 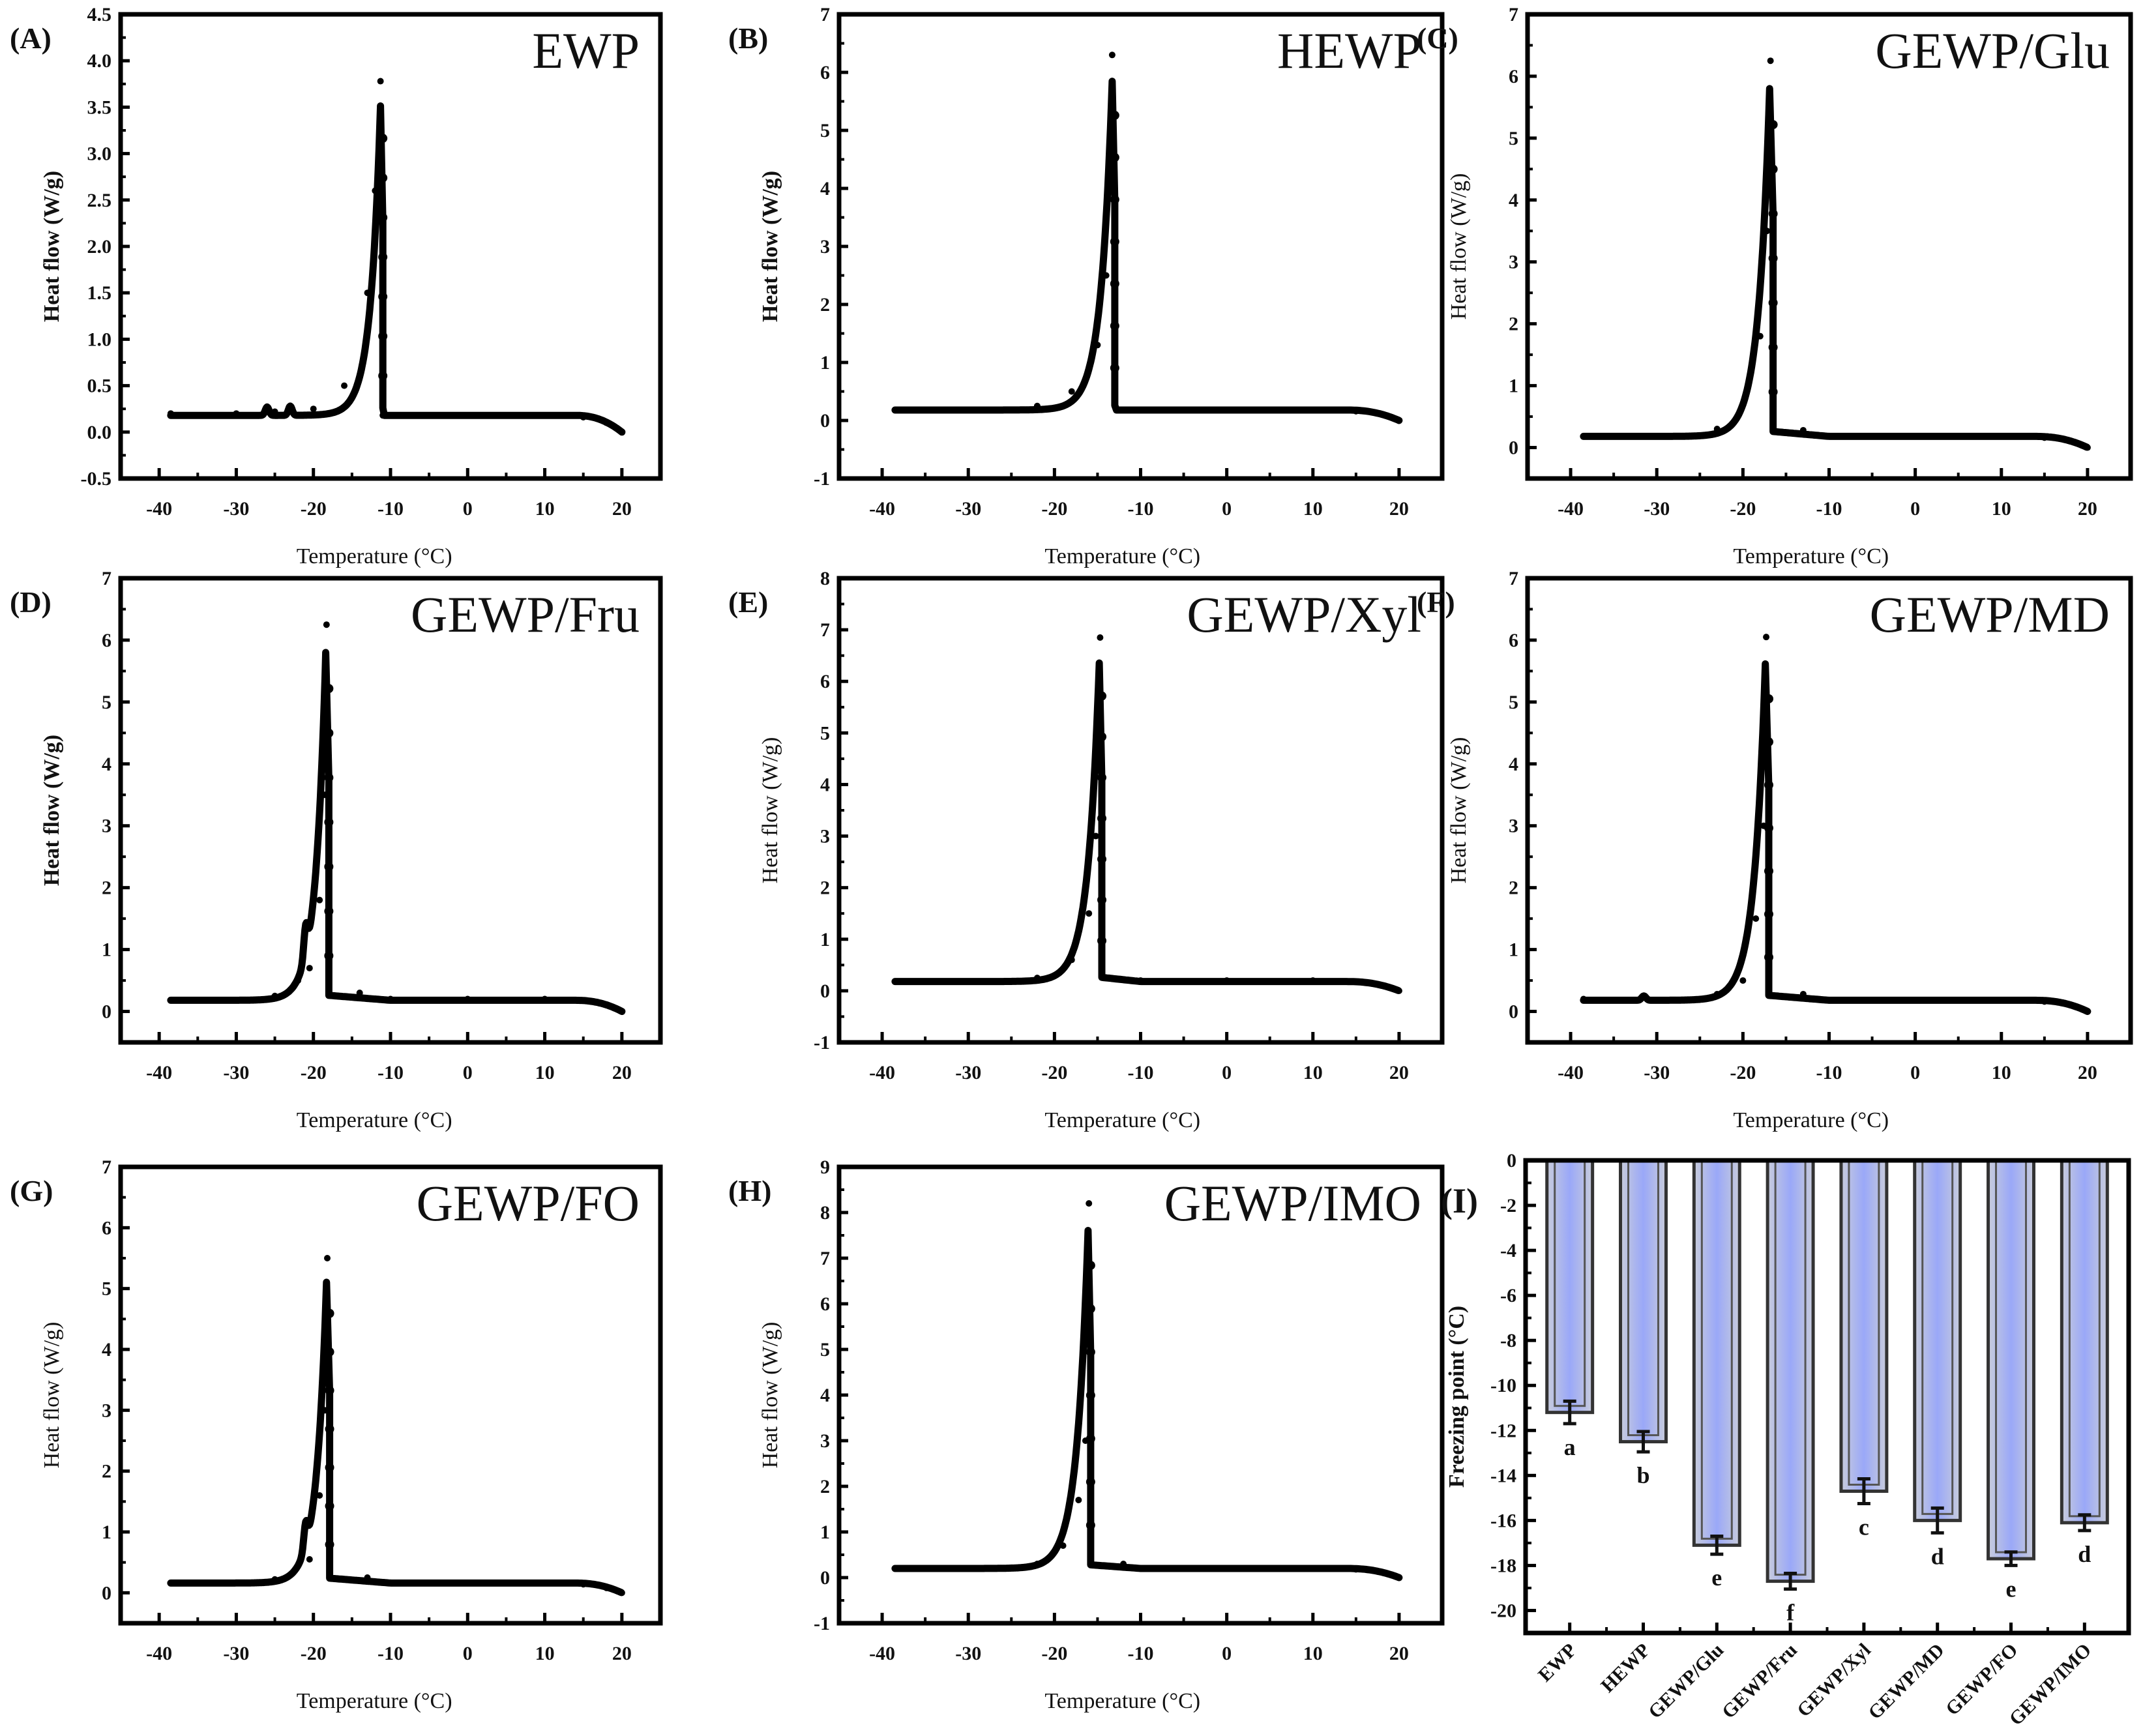 What do you see at coordinates (1304, 614) in the screenshot?
I see `sample-name: GEWP/Xyl` at bounding box center [1304, 614].